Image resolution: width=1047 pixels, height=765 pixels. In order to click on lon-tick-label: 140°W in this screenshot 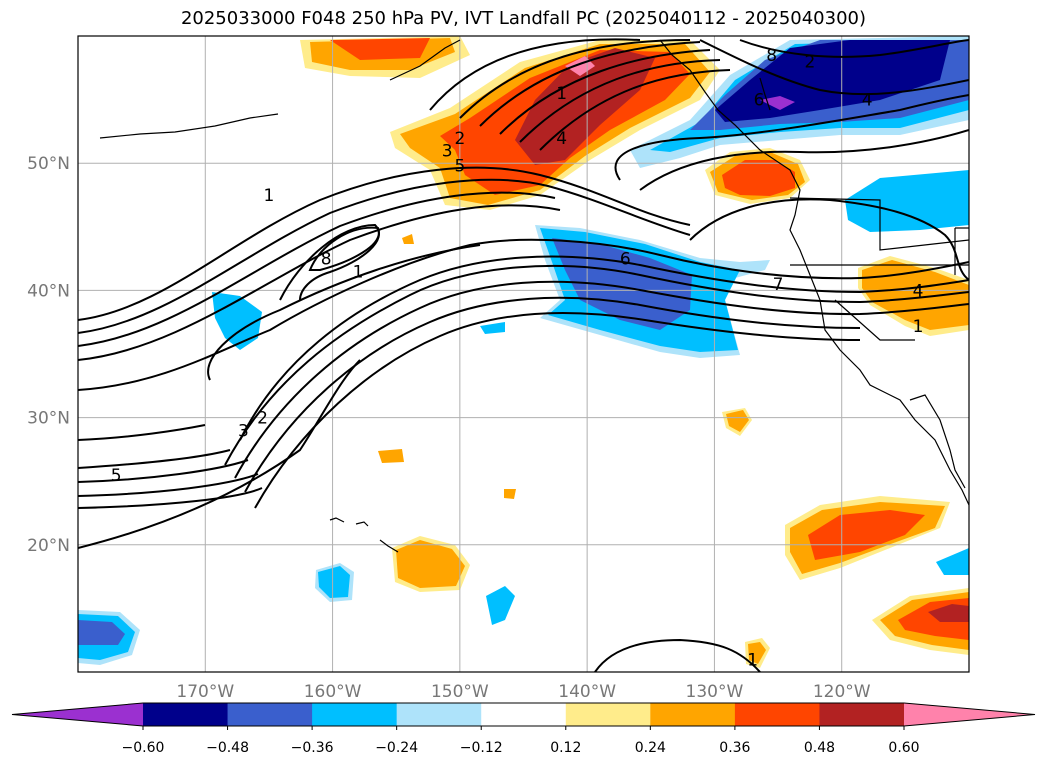, I will do `click(587, 692)`.